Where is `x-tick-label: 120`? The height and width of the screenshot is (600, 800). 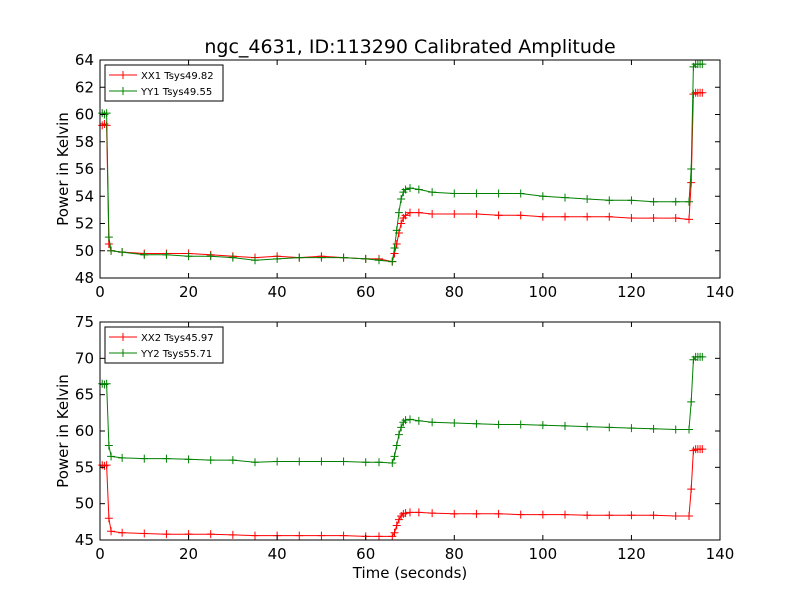 x-tick-label: 120 is located at coordinates (631, 292).